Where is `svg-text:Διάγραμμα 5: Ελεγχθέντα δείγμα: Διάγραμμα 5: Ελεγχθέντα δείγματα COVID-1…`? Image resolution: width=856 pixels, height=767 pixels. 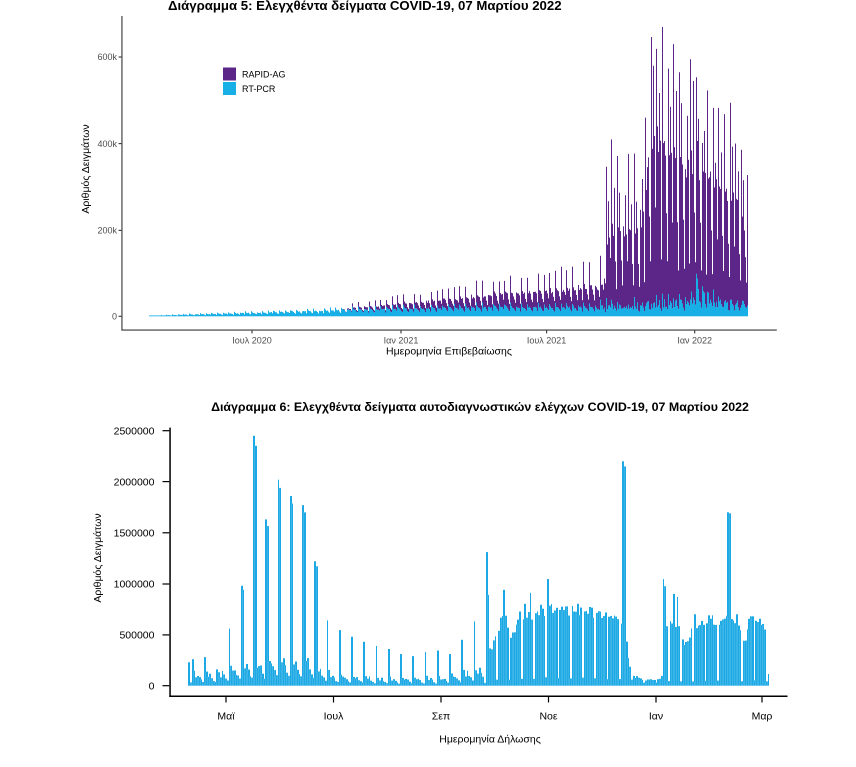
svg-text:Διάγραμμα 5: Ελεγχθέντα δείγμα: Διάγραμμα 5: Ελεγχθέντα δείγματα COVID-1… is located at coordinates (365, 6).